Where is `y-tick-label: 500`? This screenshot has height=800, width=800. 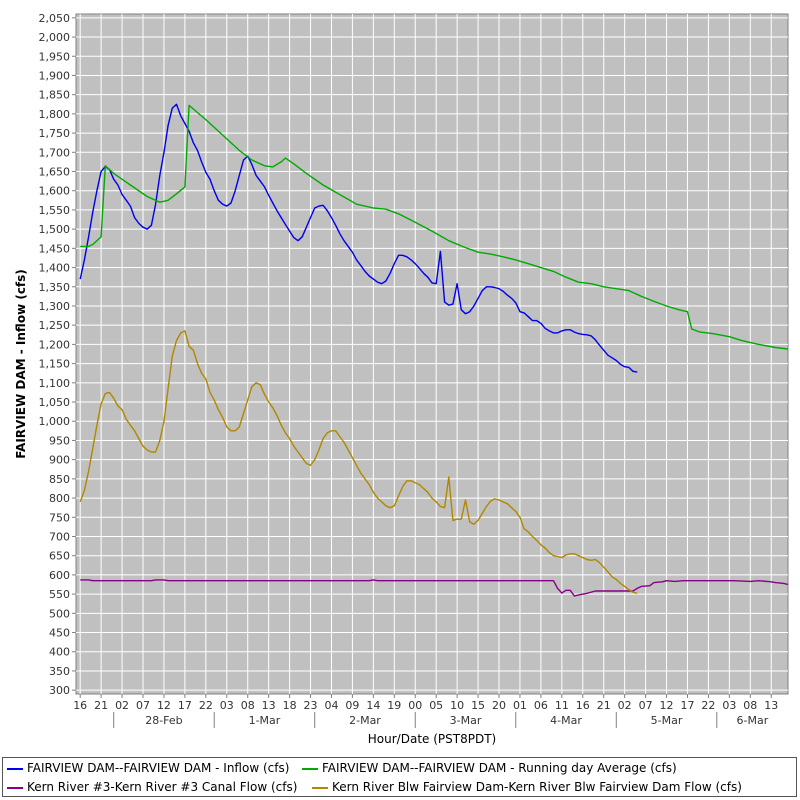
y-tick-label: 500 is located at coordinates (59, 613).